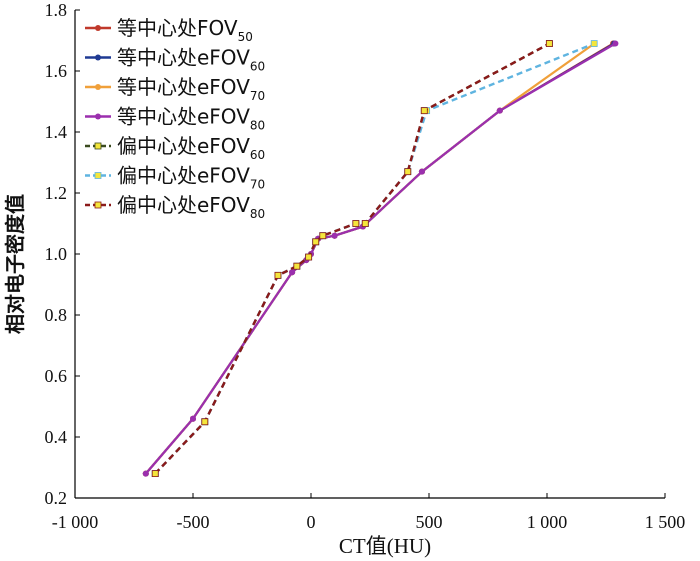 This screenshot has height=561, width=700. I want to click on y-tick-label: 1.8, so click(56, 10).